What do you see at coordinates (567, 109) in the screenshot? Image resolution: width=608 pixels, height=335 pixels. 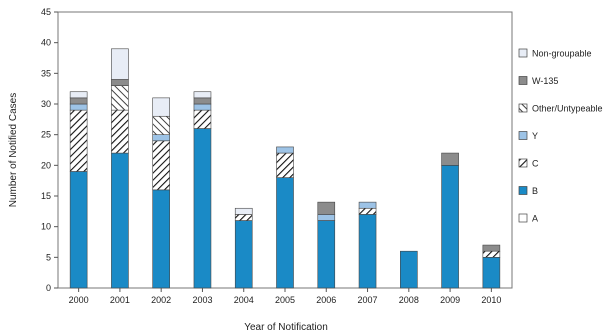 I see `legend-label: Other/Untypeable` at bounding box center [567, 109].